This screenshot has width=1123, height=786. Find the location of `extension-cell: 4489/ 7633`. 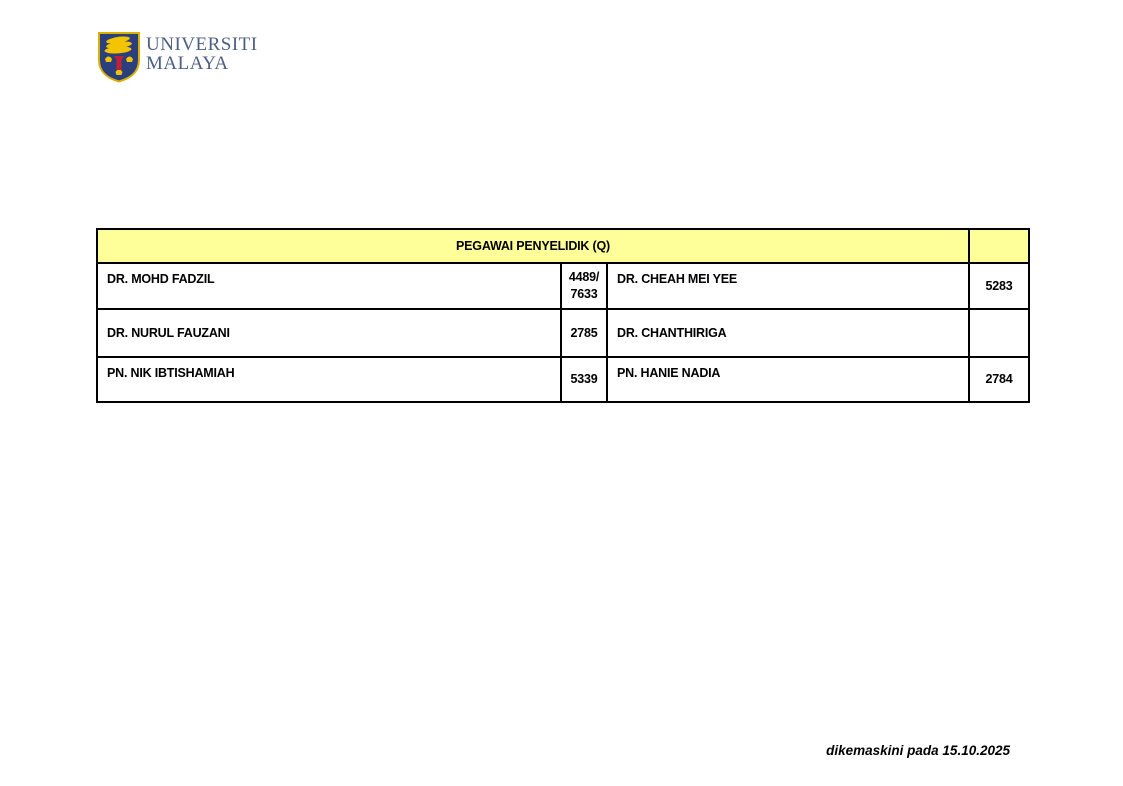

extension-cell: 4489/ 7633 is located at coordinates (584, 286).